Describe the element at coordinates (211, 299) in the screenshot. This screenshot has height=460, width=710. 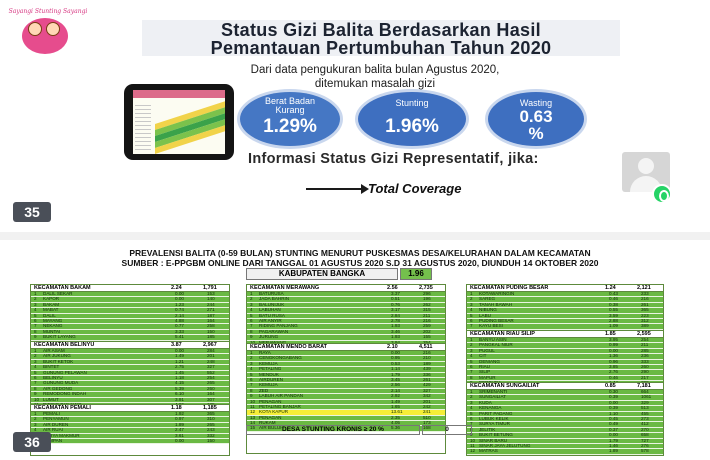
I see `table-cell: 140` at that location.